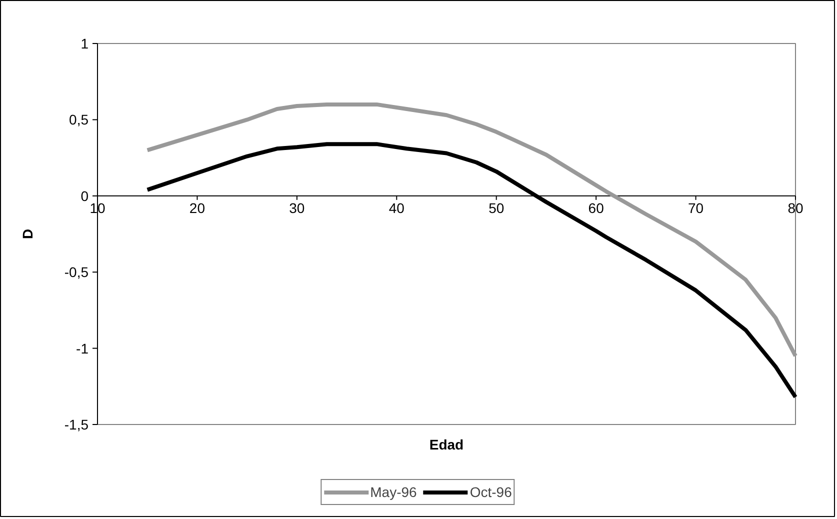  I want to click on x-tick-label: 80, so click(796, 208).